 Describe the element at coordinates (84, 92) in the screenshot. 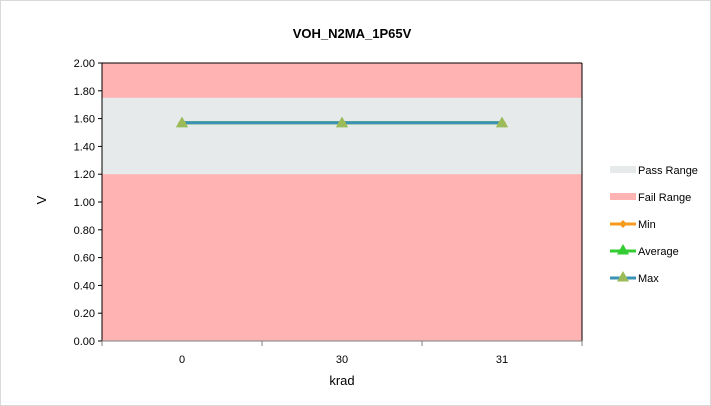

I see `y-tick-label: 1.80` at that location.